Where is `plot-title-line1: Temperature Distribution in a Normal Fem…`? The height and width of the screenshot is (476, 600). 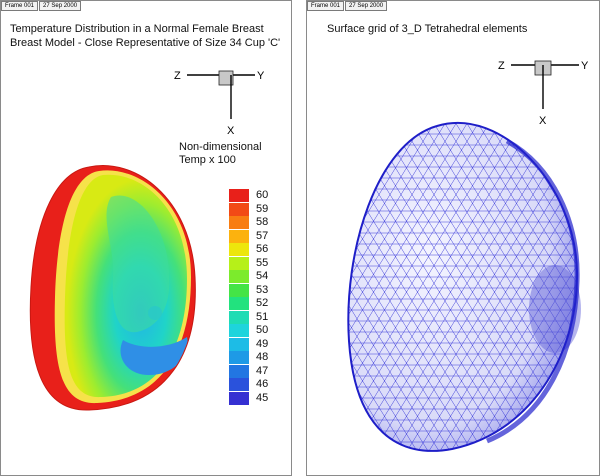 plot-title-line1: Temperature Distribution in a Normal Fem… is located at coordinates (137, 29).